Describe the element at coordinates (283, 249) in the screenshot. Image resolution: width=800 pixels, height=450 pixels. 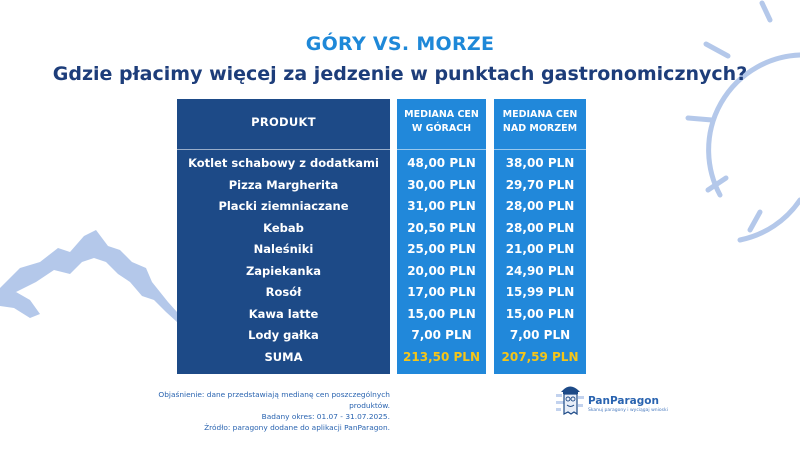
I see `product-cell: Naleśniki` at that location.